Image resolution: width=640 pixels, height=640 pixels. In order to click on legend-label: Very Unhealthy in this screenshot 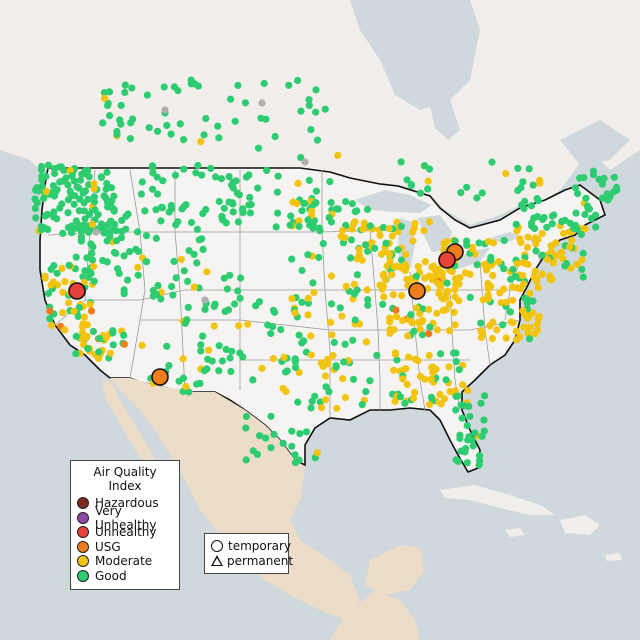, I will do `click(126, 517)`.